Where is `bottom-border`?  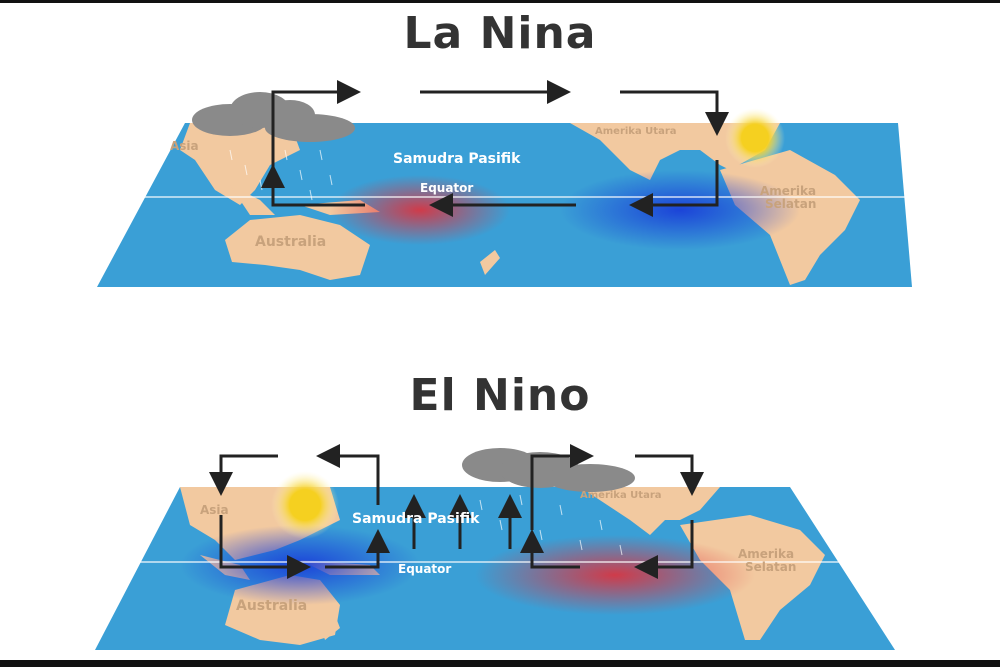 bottom-border is located at coordinates (500, 663).